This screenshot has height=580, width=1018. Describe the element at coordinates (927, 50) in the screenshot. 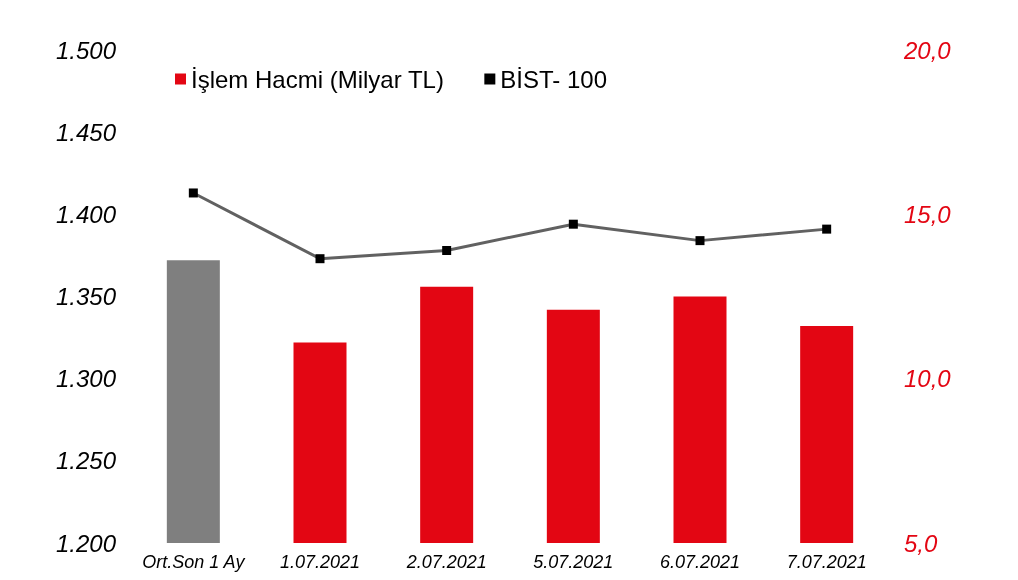

I see `y2-tick-label: 20,0` at that location.